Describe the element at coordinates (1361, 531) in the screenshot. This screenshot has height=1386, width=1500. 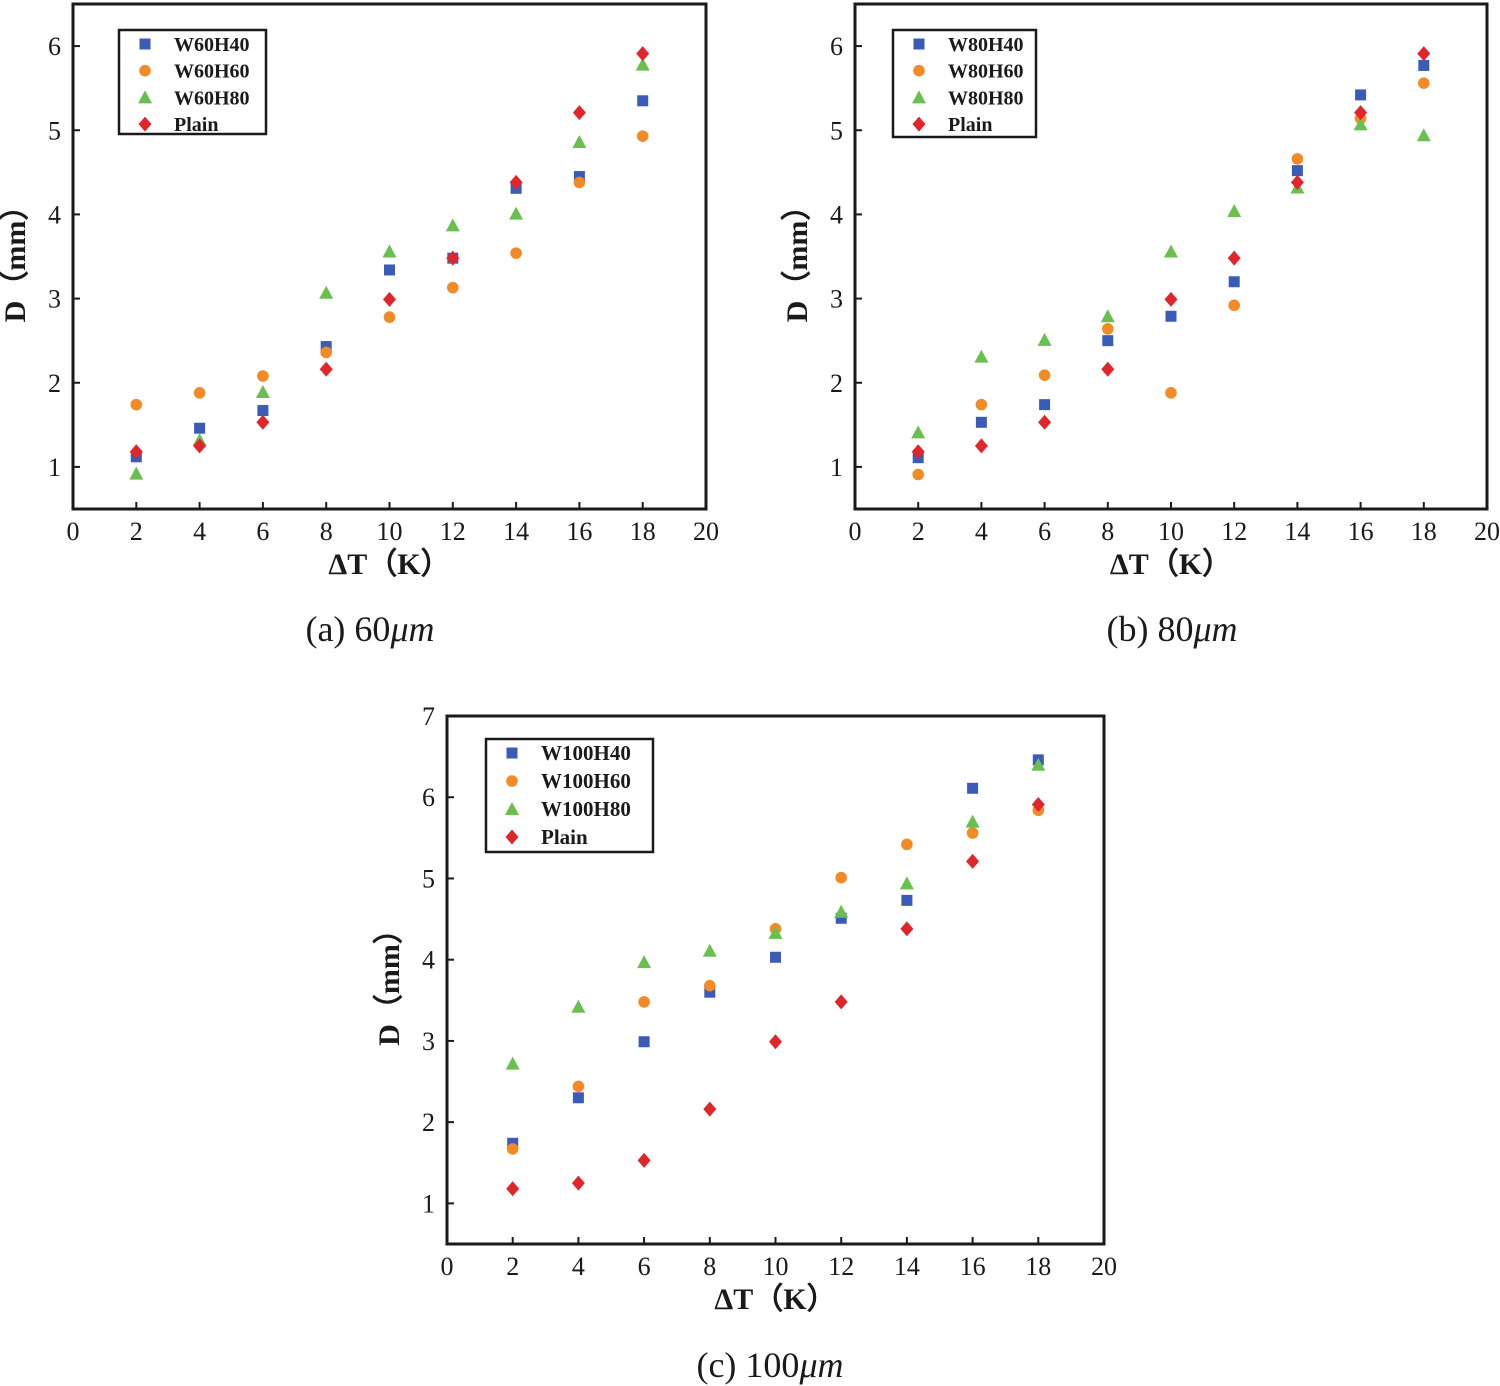
I see `x-tick-label: 16` at that location.